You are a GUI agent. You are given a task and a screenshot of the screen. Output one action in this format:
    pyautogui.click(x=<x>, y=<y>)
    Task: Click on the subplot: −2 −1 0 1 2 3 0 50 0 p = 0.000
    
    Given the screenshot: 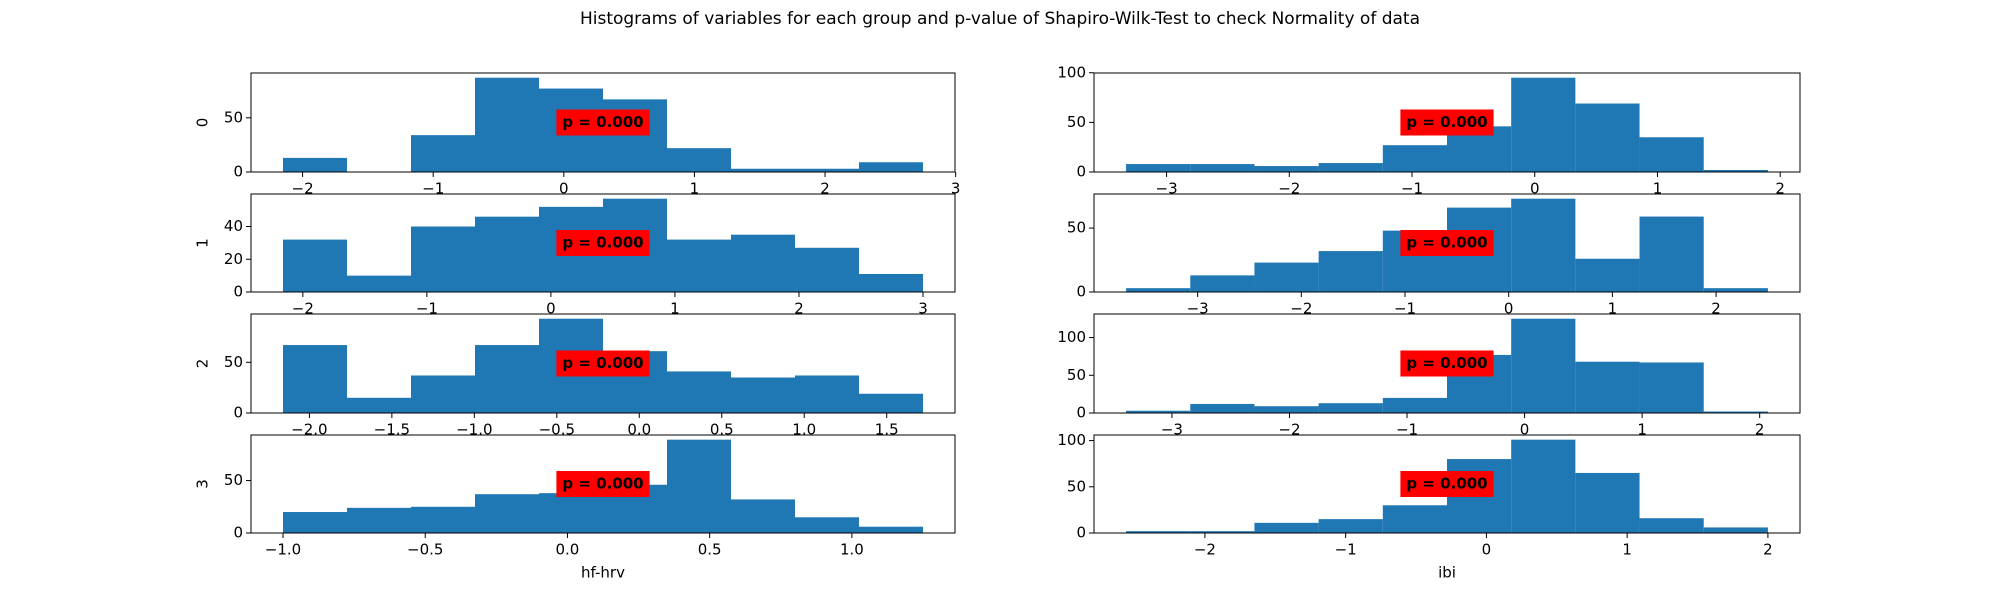 What is the action you would take?
    pyautogui.click(x=577, y=135)
    